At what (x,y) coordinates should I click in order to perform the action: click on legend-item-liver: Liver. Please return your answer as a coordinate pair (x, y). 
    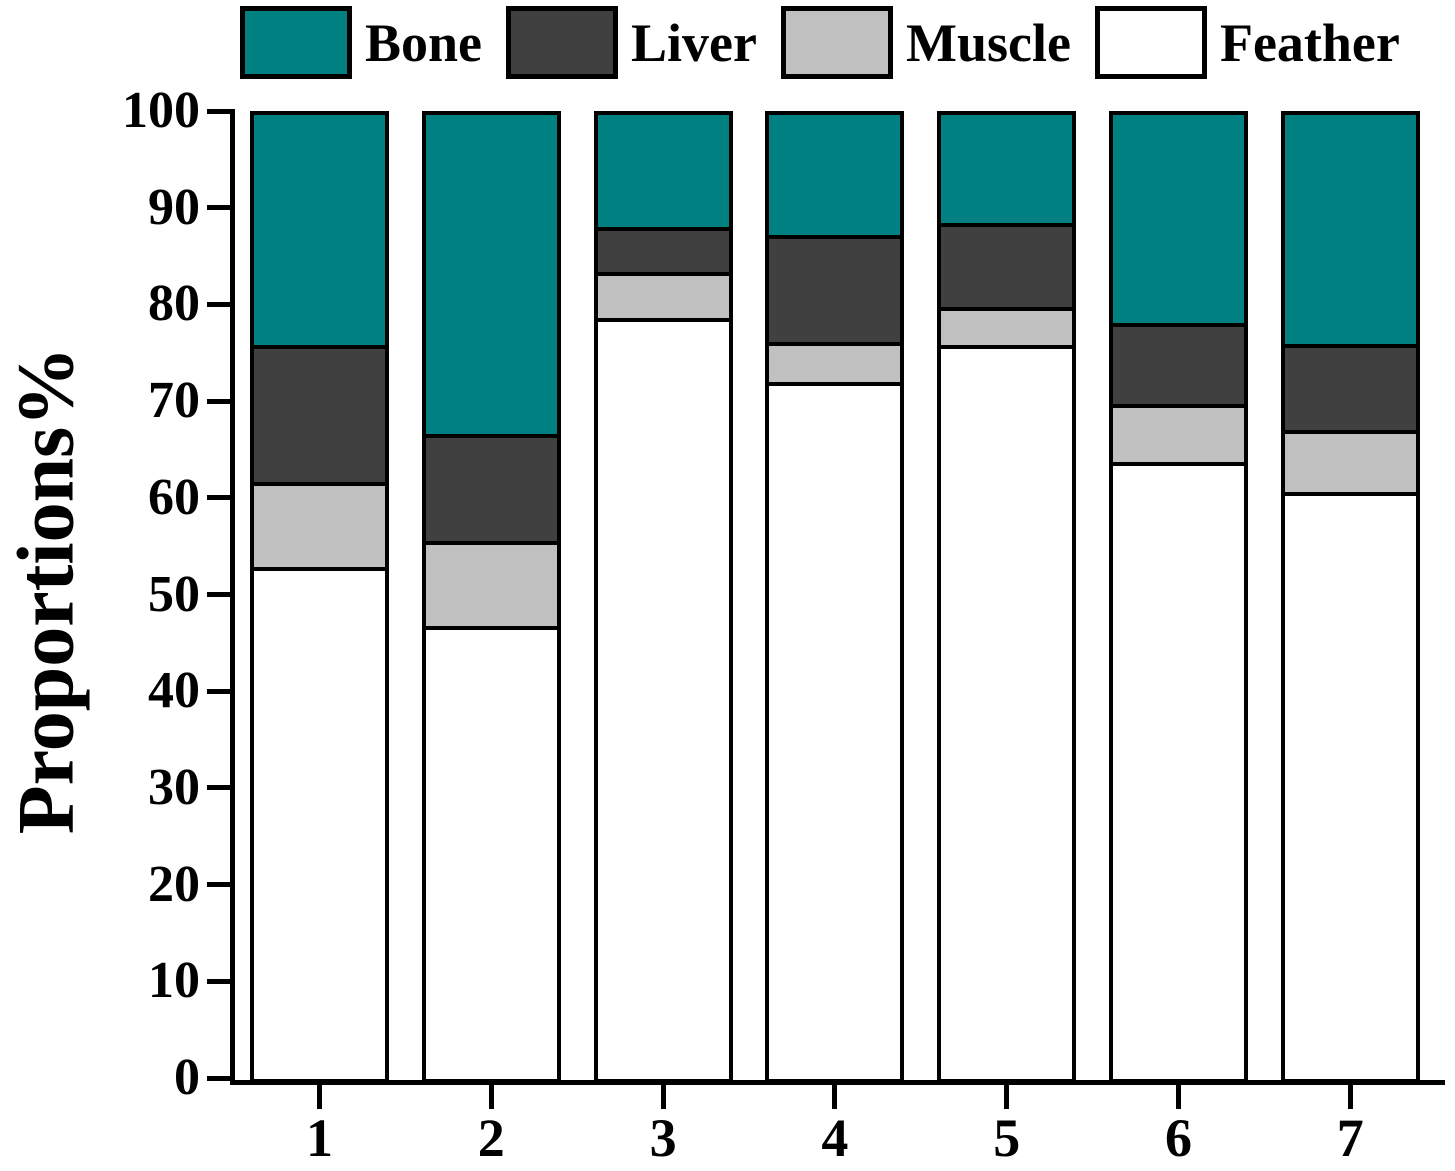
    Looking at the image, I should click on (643, 42).